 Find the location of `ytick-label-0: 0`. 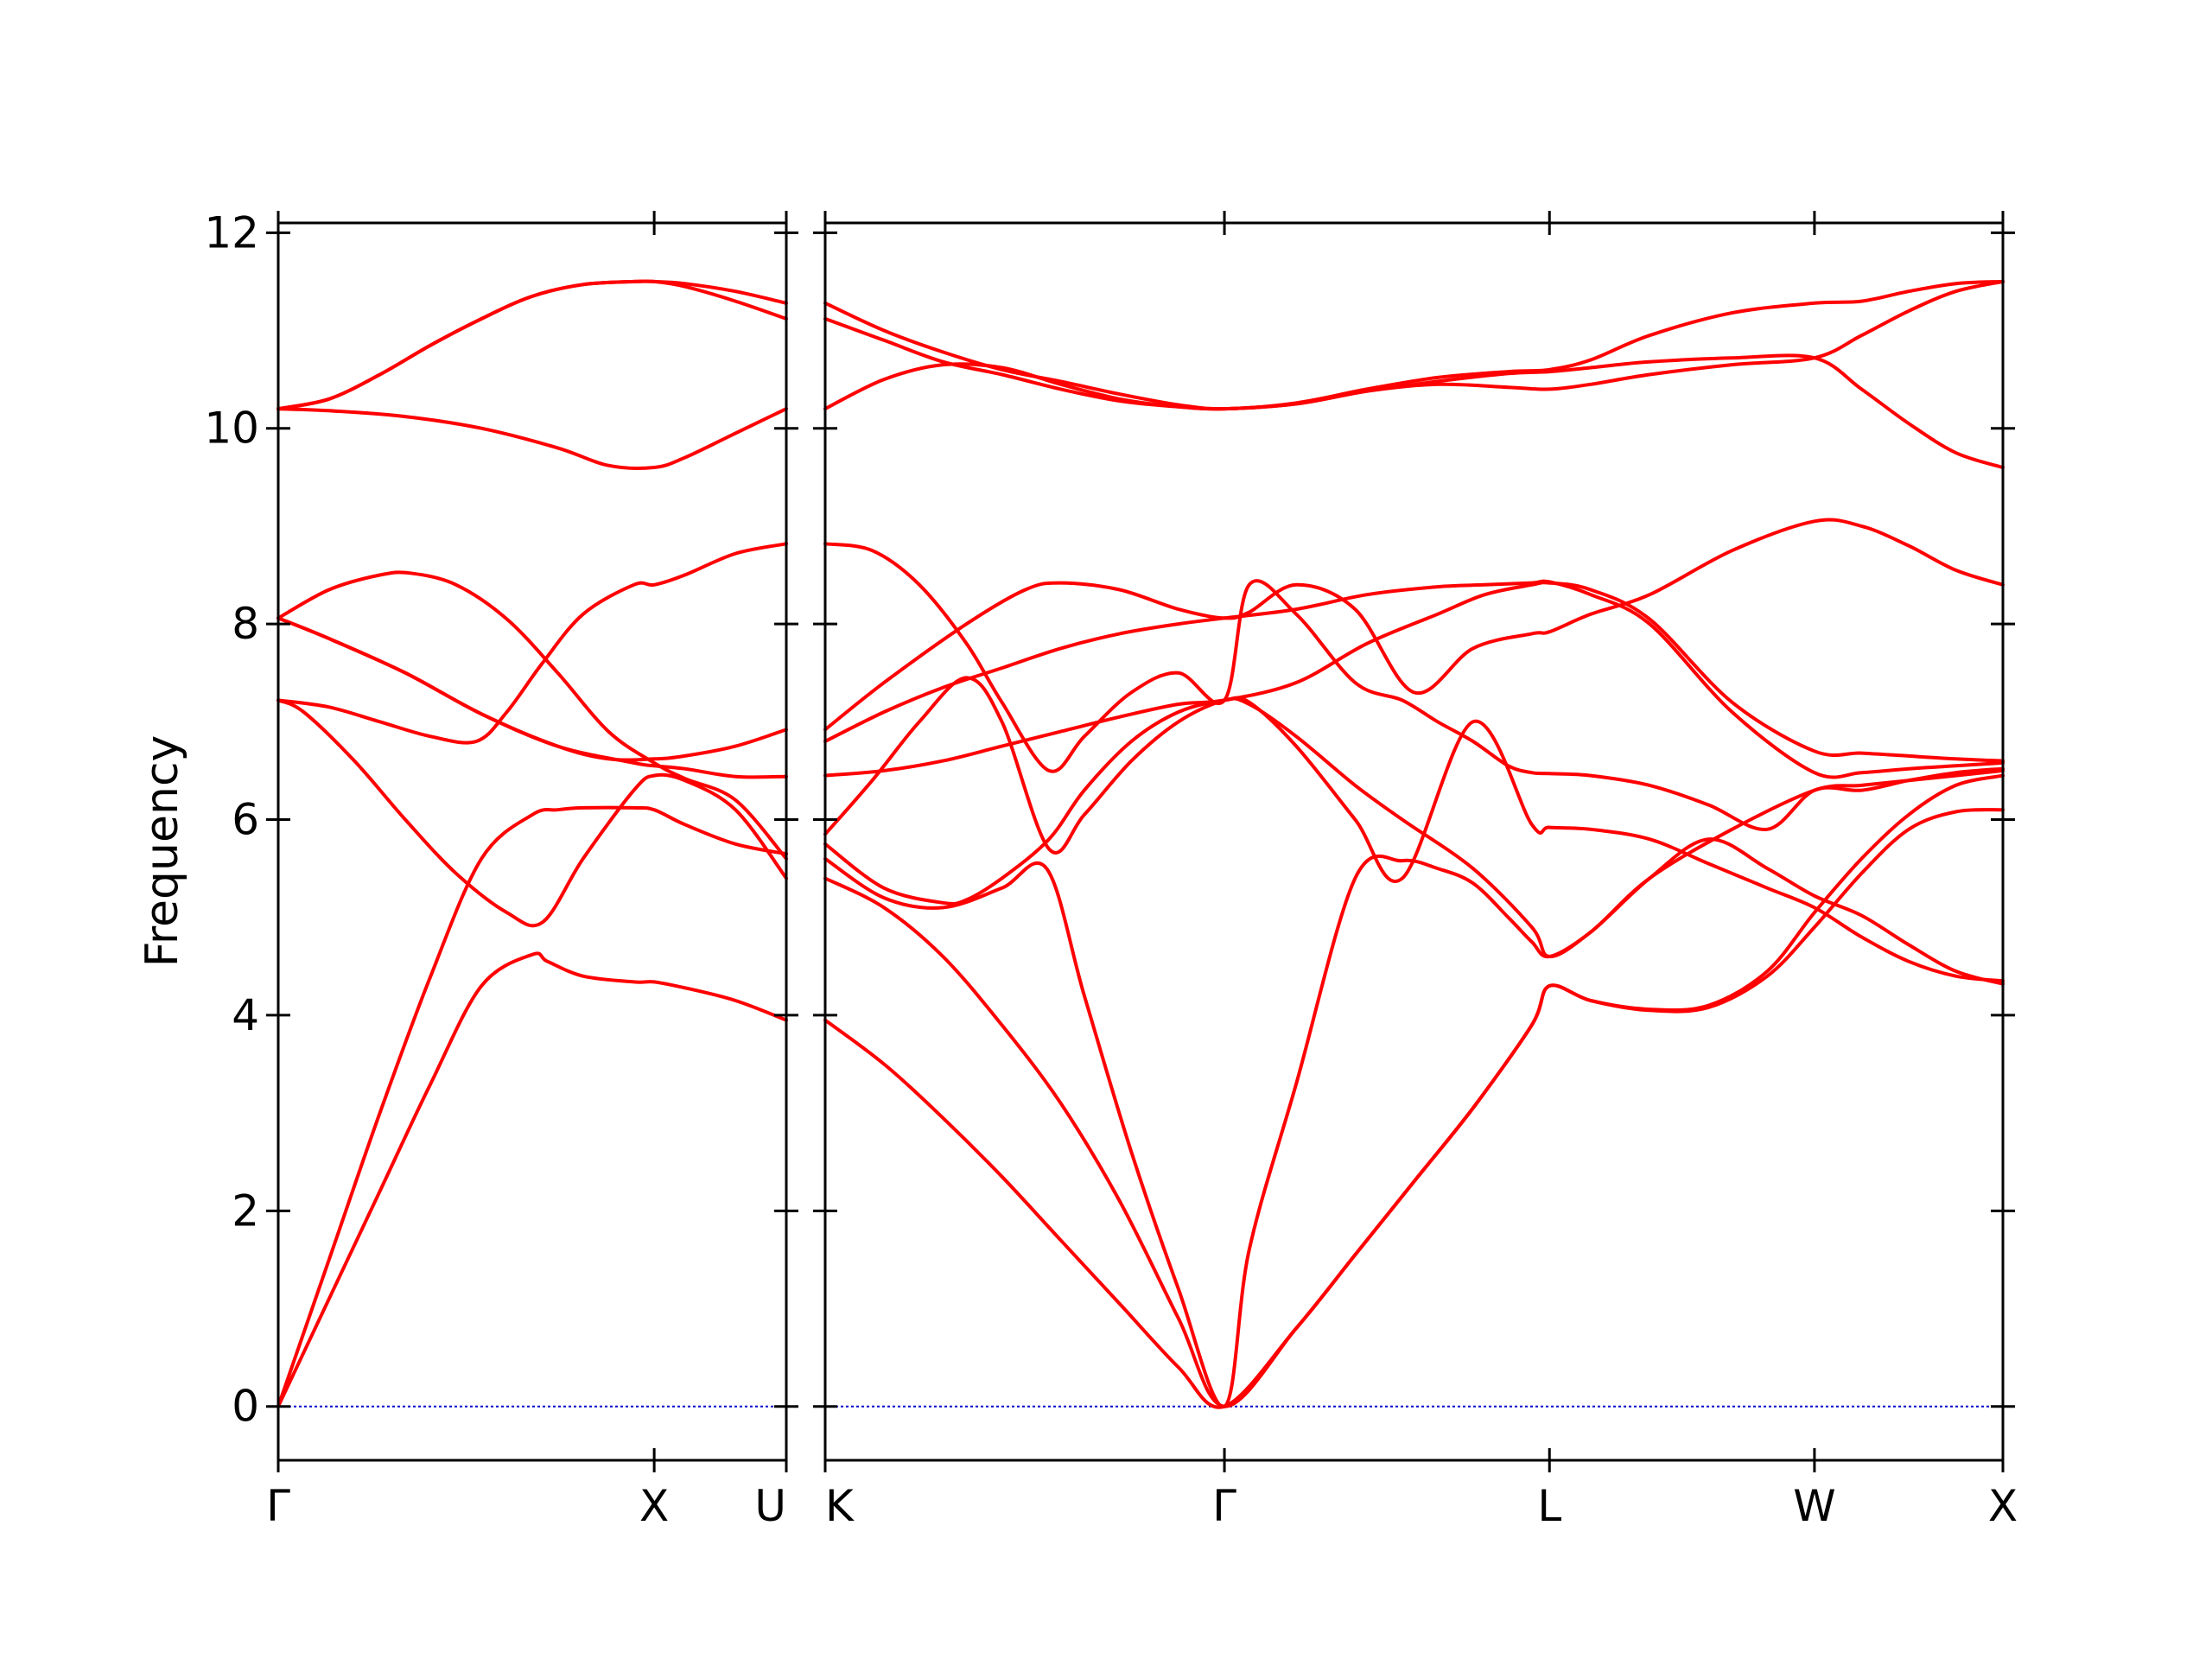

ytick-label-0: 0 is located at coordinates (245, 1407).